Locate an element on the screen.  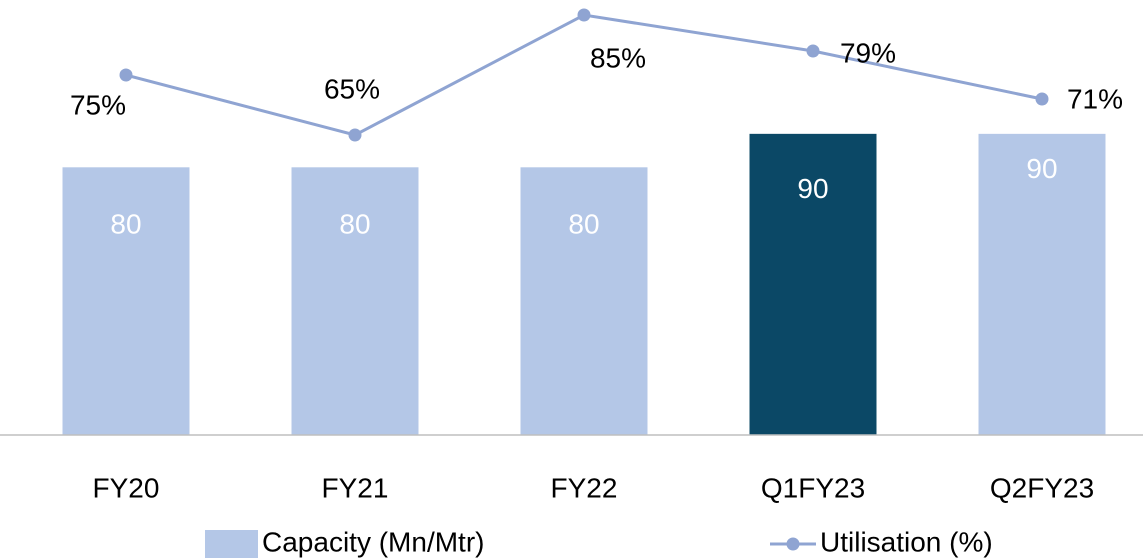
x-tick-label: FY22 is located at coordinates (584, 487).